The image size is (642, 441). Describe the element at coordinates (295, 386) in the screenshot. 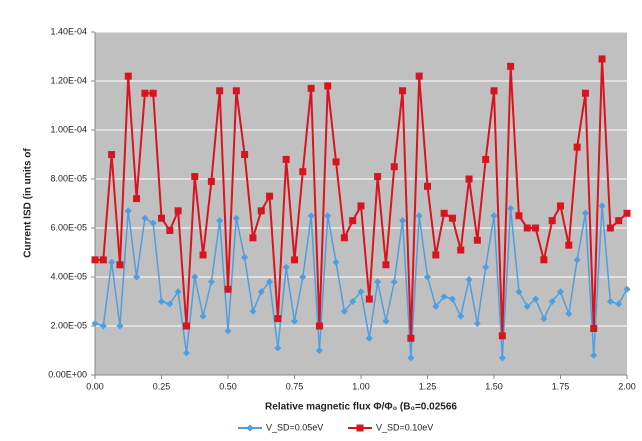

I see `x-tick-label: 0.75` at that location.